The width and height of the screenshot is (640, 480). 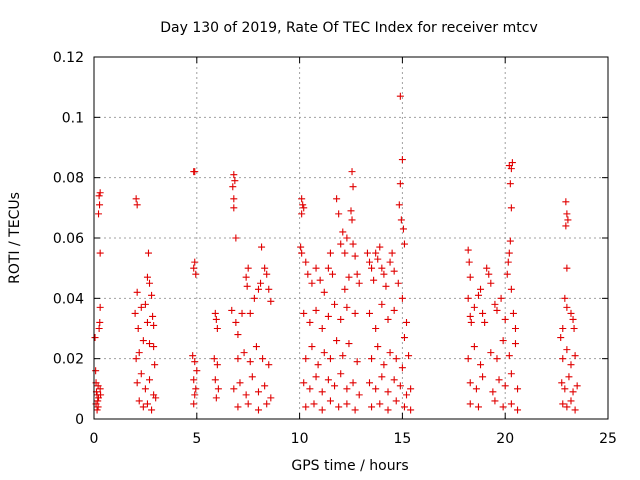 What do you see at coordinates (68, 179) in the screenshot?
I see `y-tick-label: 0.08` at bounding box center [68, 179].